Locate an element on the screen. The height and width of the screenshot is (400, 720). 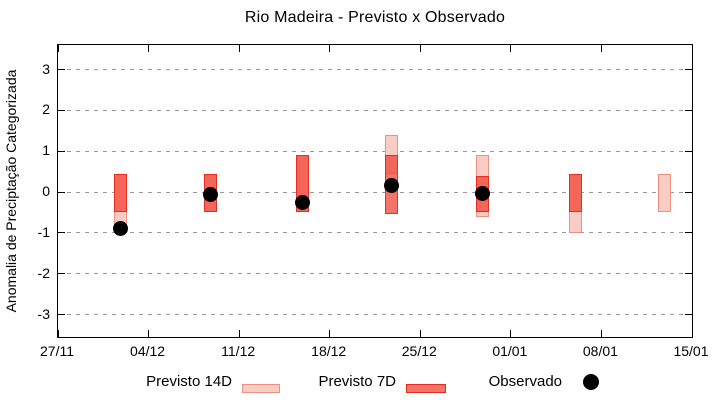
y-tick-label: -1 is located at coordinates (43, 231).